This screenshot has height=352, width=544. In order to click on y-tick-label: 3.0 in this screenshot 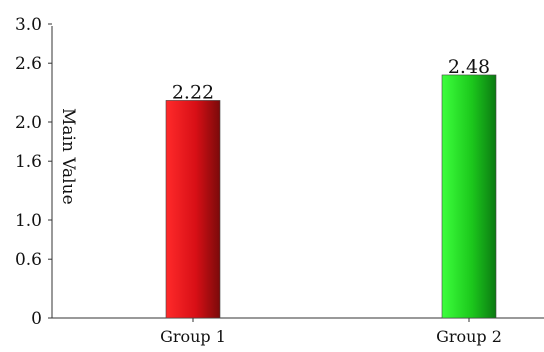, I will do `click(28, 25)`.